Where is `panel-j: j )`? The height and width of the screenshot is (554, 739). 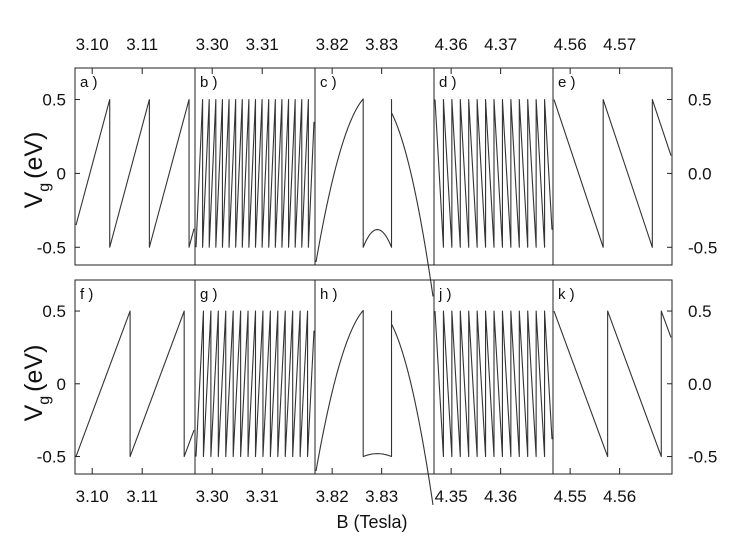
panel-j: j ) is located at coordinates (493, 377).